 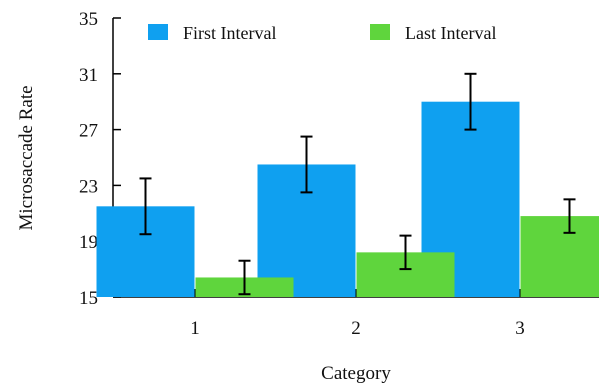 What do you see at coordinates (356, 373) in the screenshot?
I see `x-axis-title: Category` at bounding box center [356, 373].